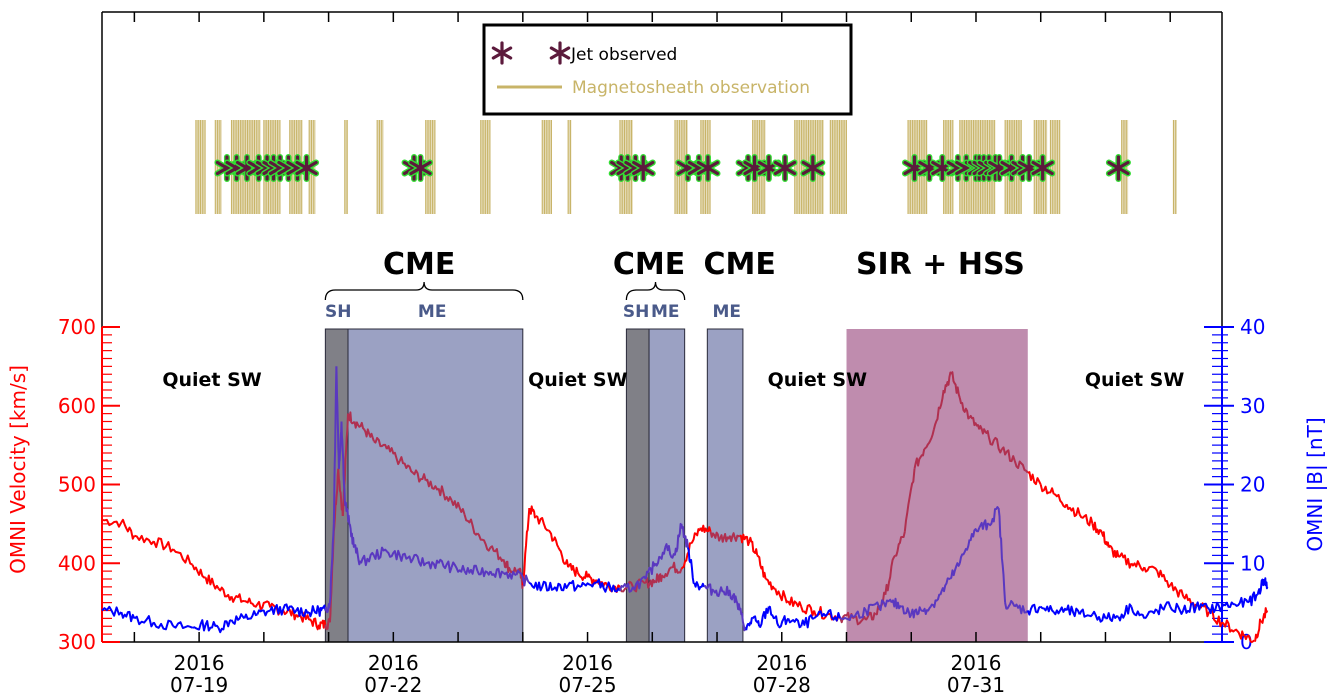 This screenshot has height=697, width=1338. What do you see at coordinates (77, 327) in the screenshot?
I see `left-tick-label: 700` at bounding box center [77, 327].